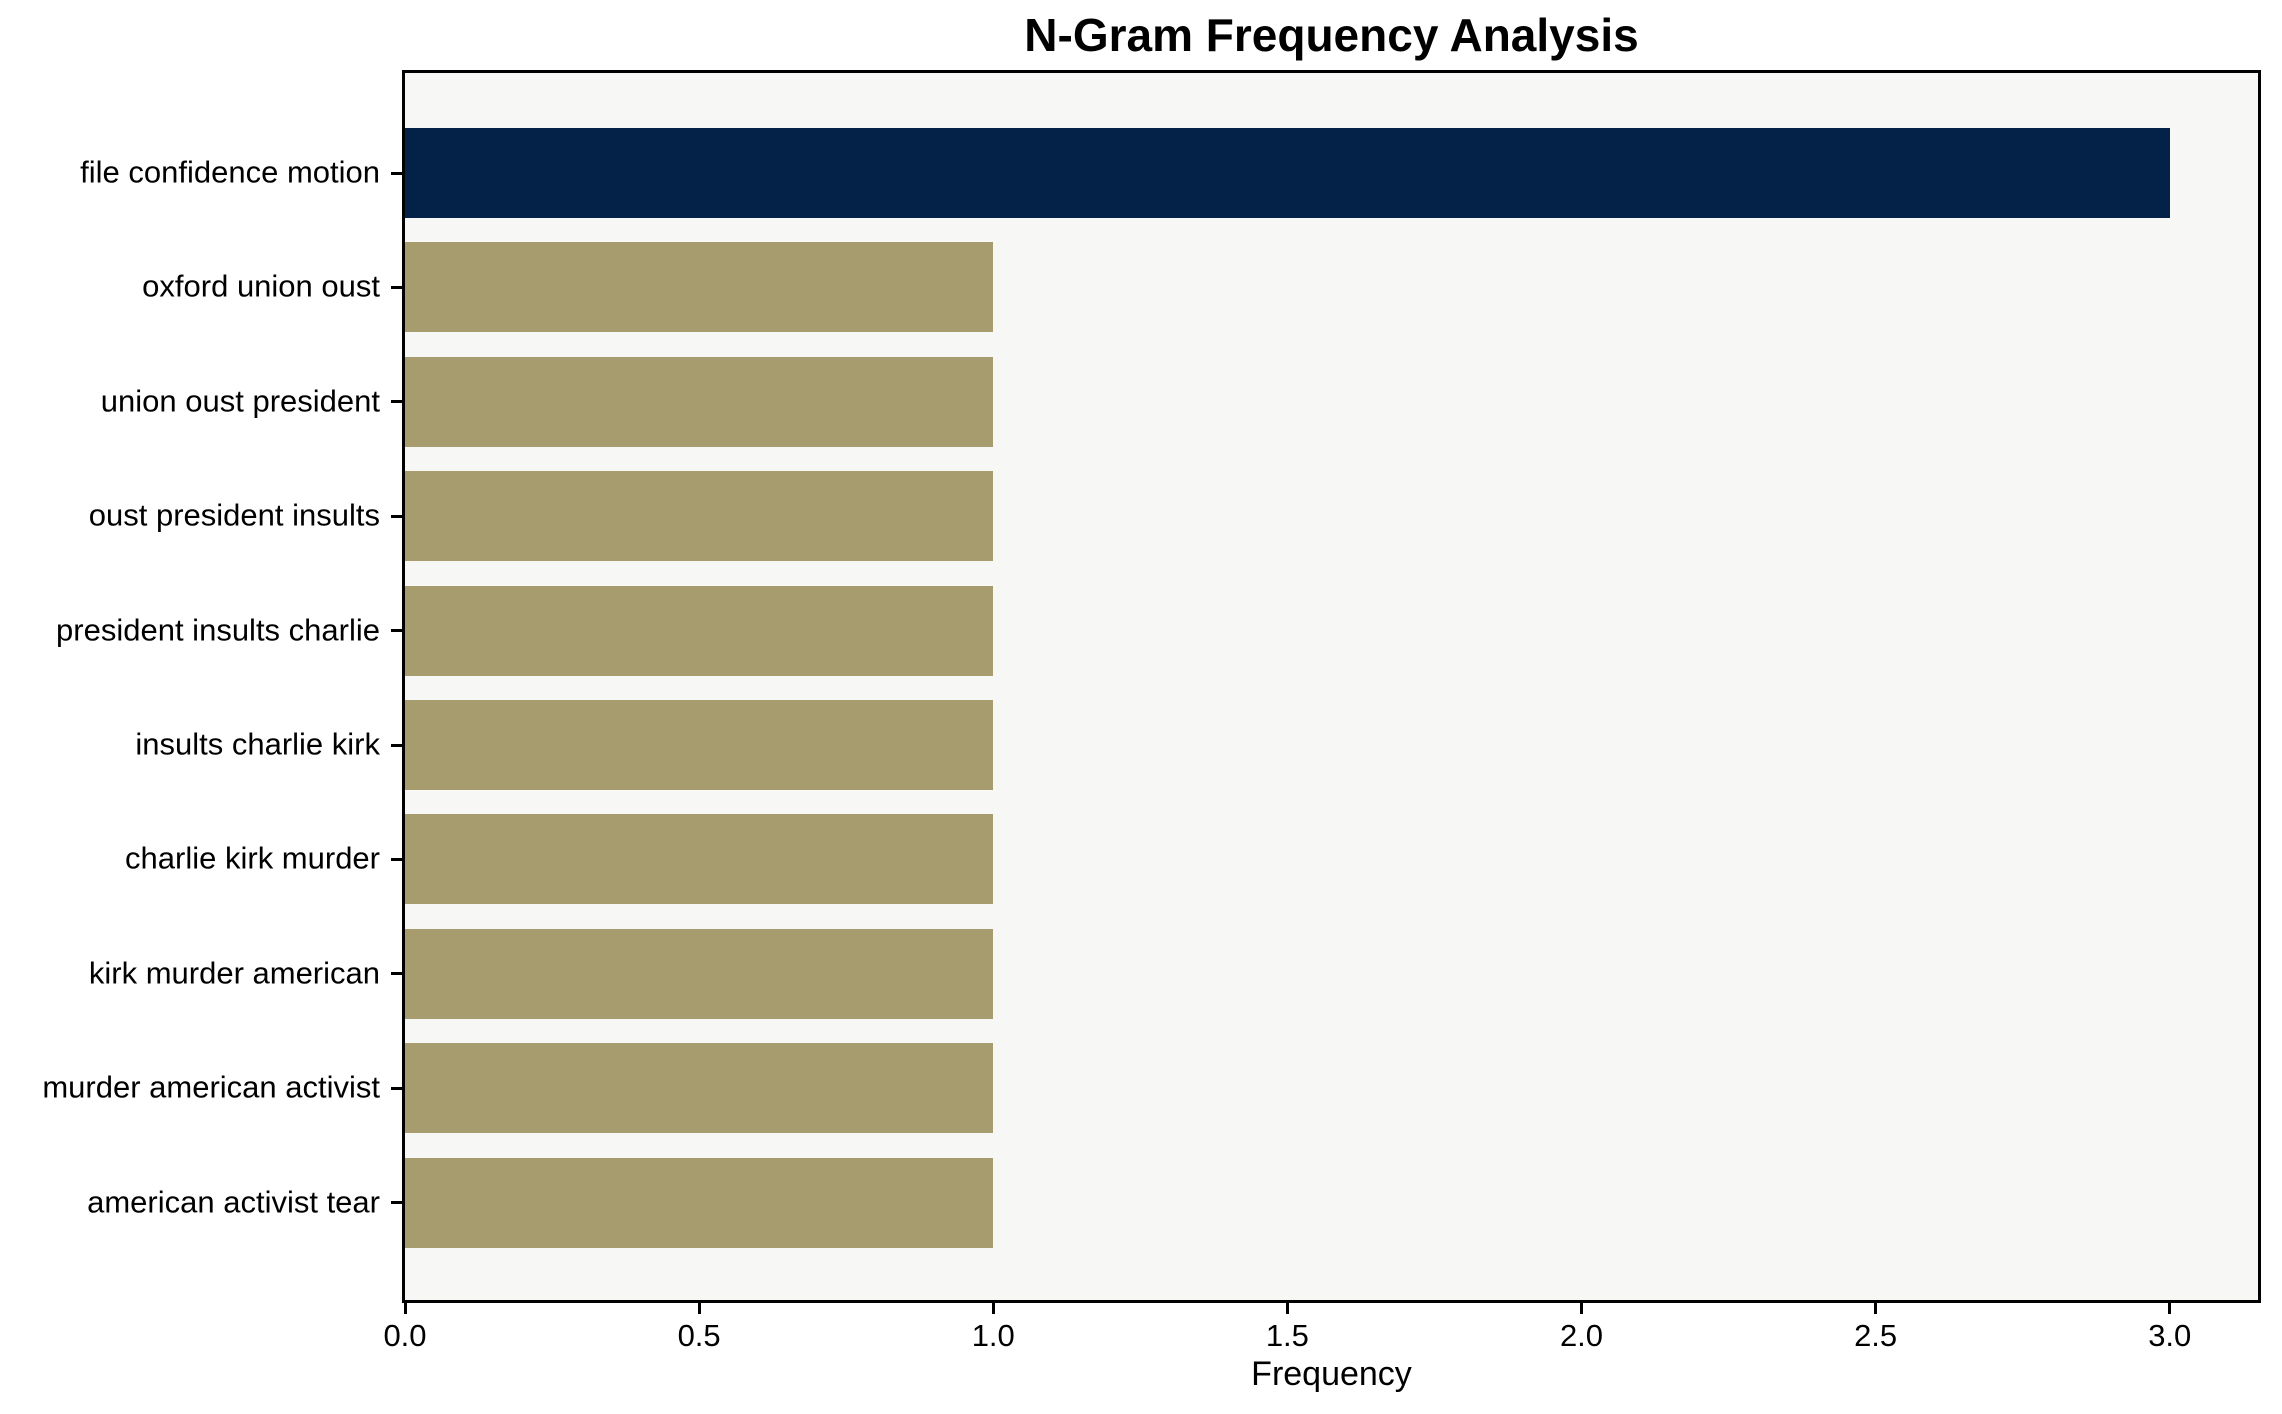 The height and width of the screenshot is (1414, 2282). What do you see at coordinates (240, 401) in the screenshot?
I see `y-axis-label: union oust president` at bounding box center [240, 401].